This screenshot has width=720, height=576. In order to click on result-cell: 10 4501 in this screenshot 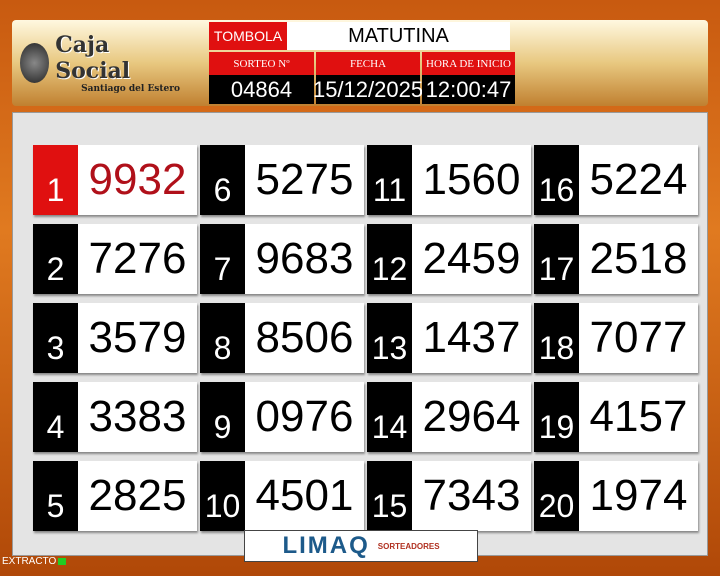, I will do `click(282, 496)`.